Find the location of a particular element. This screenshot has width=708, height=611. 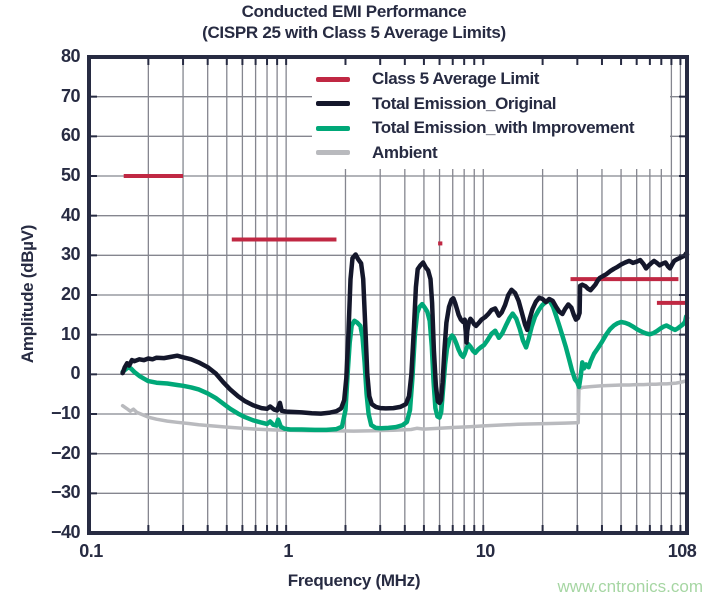

chart-subtitle: (CISPR 25 with Class 5 Average Limits) is located at coordinates (354, 32).